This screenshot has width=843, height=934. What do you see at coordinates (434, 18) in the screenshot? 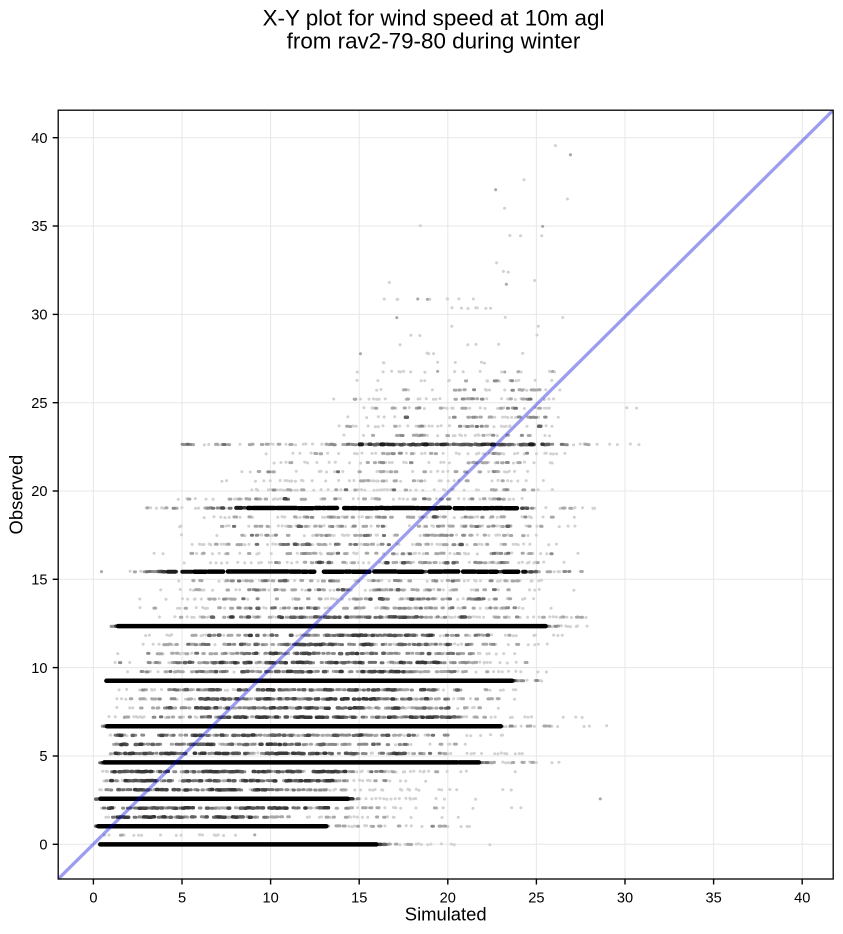
I see `svg-text:X-Y plot for wind speed at 10m: X-Y plot for wind speed at 10m agl` at bounding box center [434, 18].